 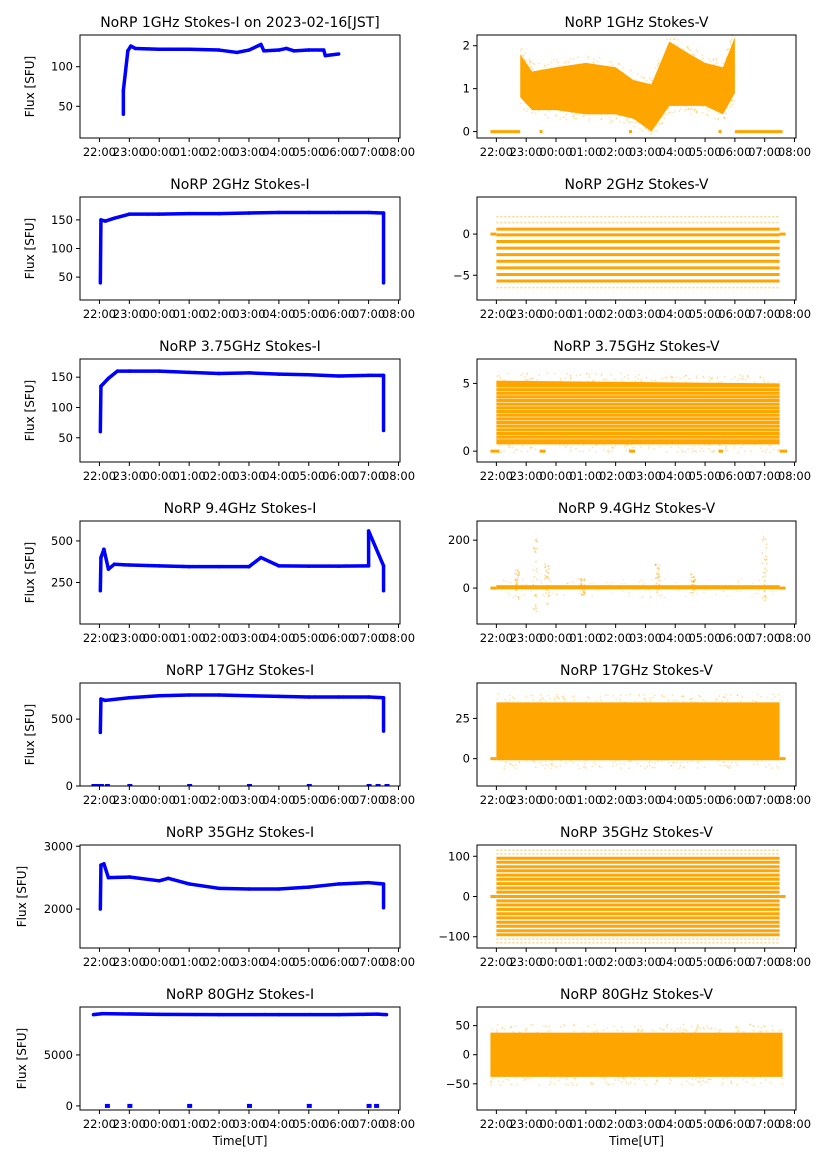 What do you see at coordinates (645, 1124) in the screenshot?
I see `x-tick-label: 03:00` at bounding box center [645, 1124].